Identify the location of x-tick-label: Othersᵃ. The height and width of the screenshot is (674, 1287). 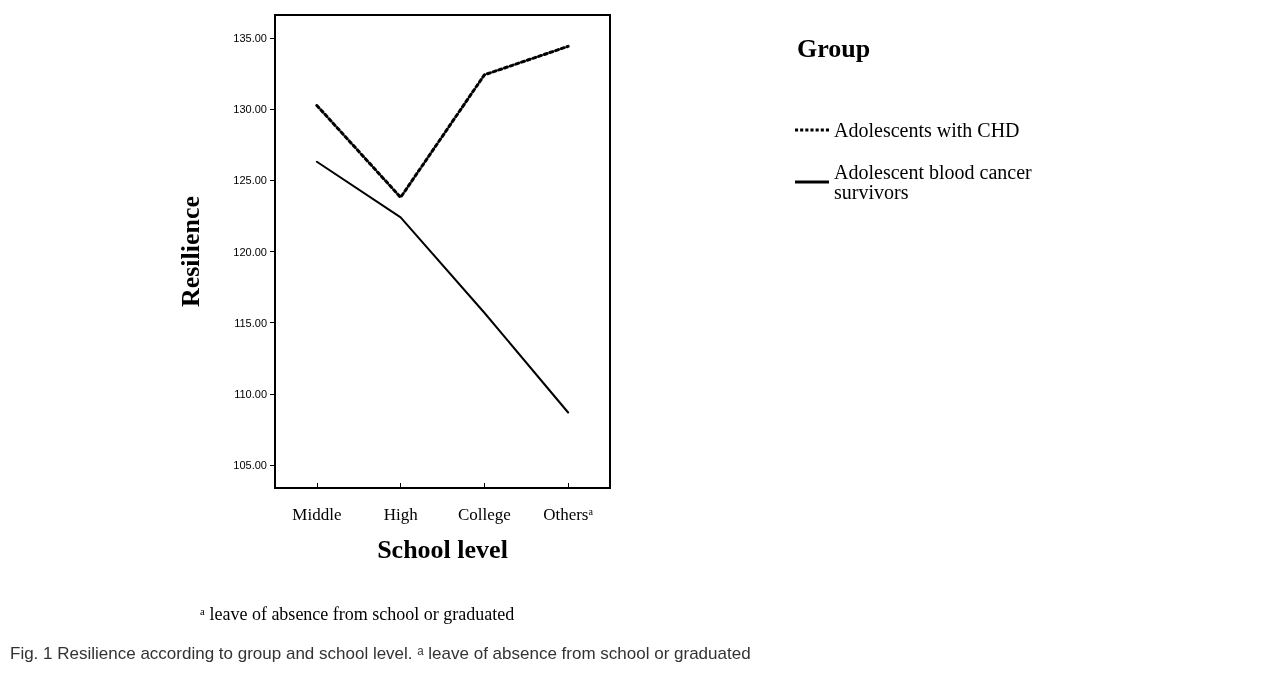
(568, 514).